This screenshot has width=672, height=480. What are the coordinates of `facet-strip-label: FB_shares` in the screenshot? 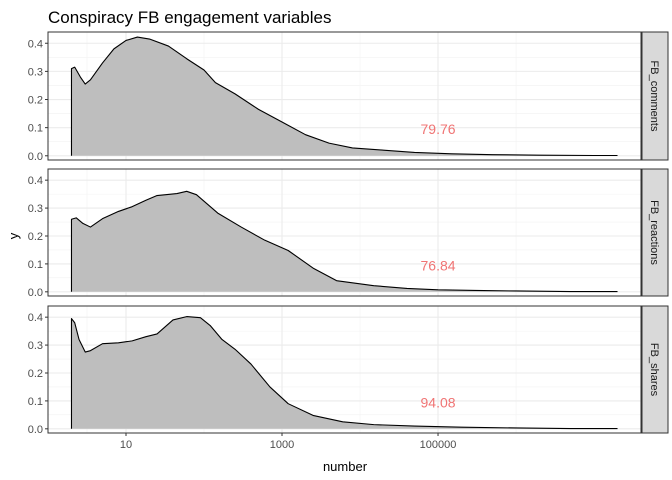 It's located at (654, 370).